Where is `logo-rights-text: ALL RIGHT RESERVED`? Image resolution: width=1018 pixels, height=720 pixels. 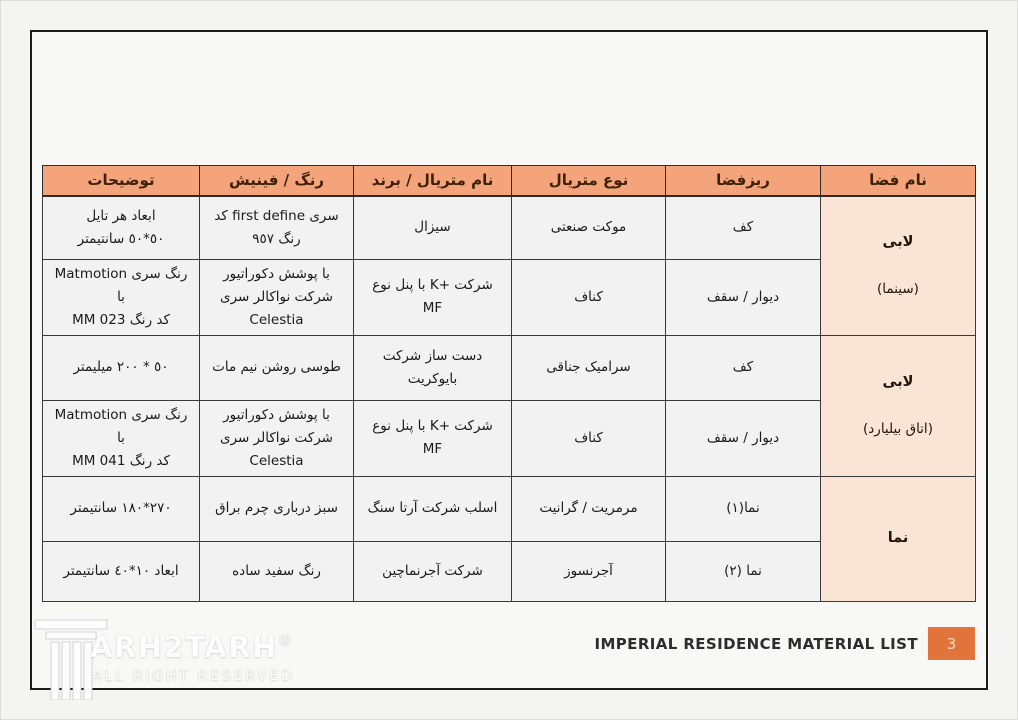 logo-rights-text: ALL RIGHT RESERVED is located at coordinates (193, 676).